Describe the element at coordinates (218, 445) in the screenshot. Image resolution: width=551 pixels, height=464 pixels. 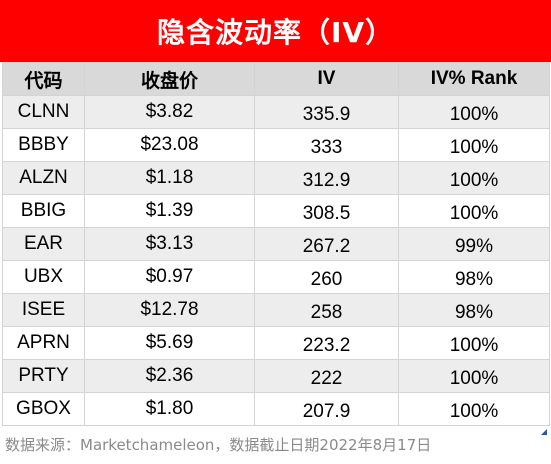
I see `source-note: 数据来源：Marketchameleon，数据截止日期2022年8月17日` at that location.